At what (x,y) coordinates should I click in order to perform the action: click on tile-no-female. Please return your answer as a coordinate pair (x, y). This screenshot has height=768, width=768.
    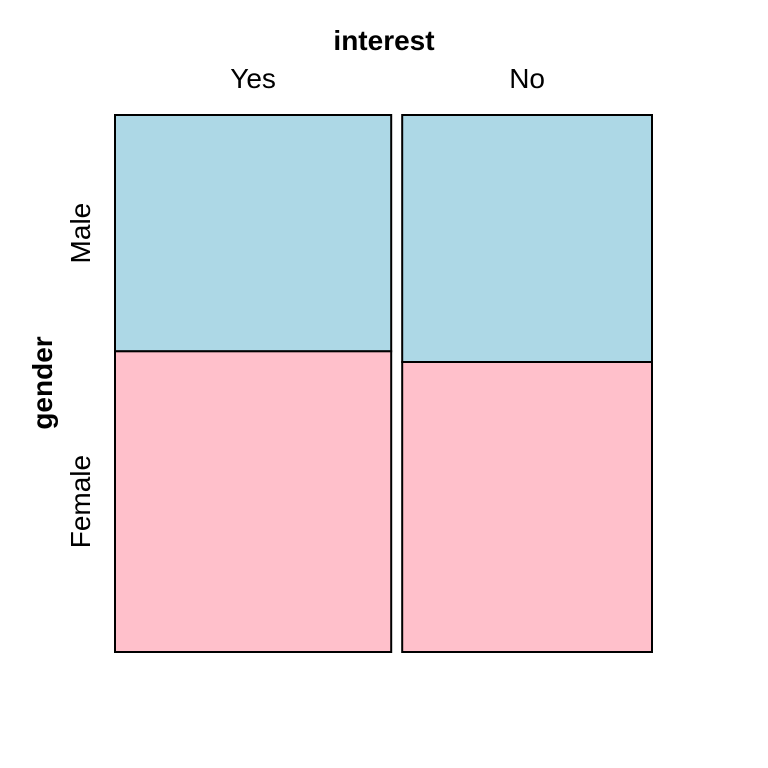
    Looking at the image, I should click on (527, 507).